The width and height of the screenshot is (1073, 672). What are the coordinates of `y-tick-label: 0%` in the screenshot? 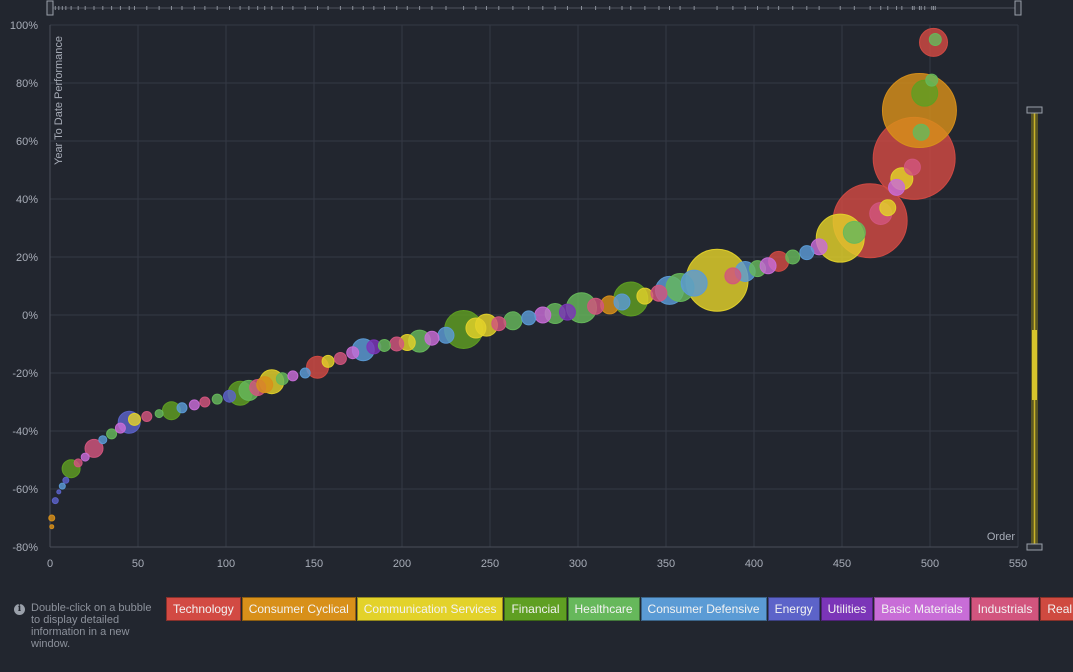 It's located at (30, 316).